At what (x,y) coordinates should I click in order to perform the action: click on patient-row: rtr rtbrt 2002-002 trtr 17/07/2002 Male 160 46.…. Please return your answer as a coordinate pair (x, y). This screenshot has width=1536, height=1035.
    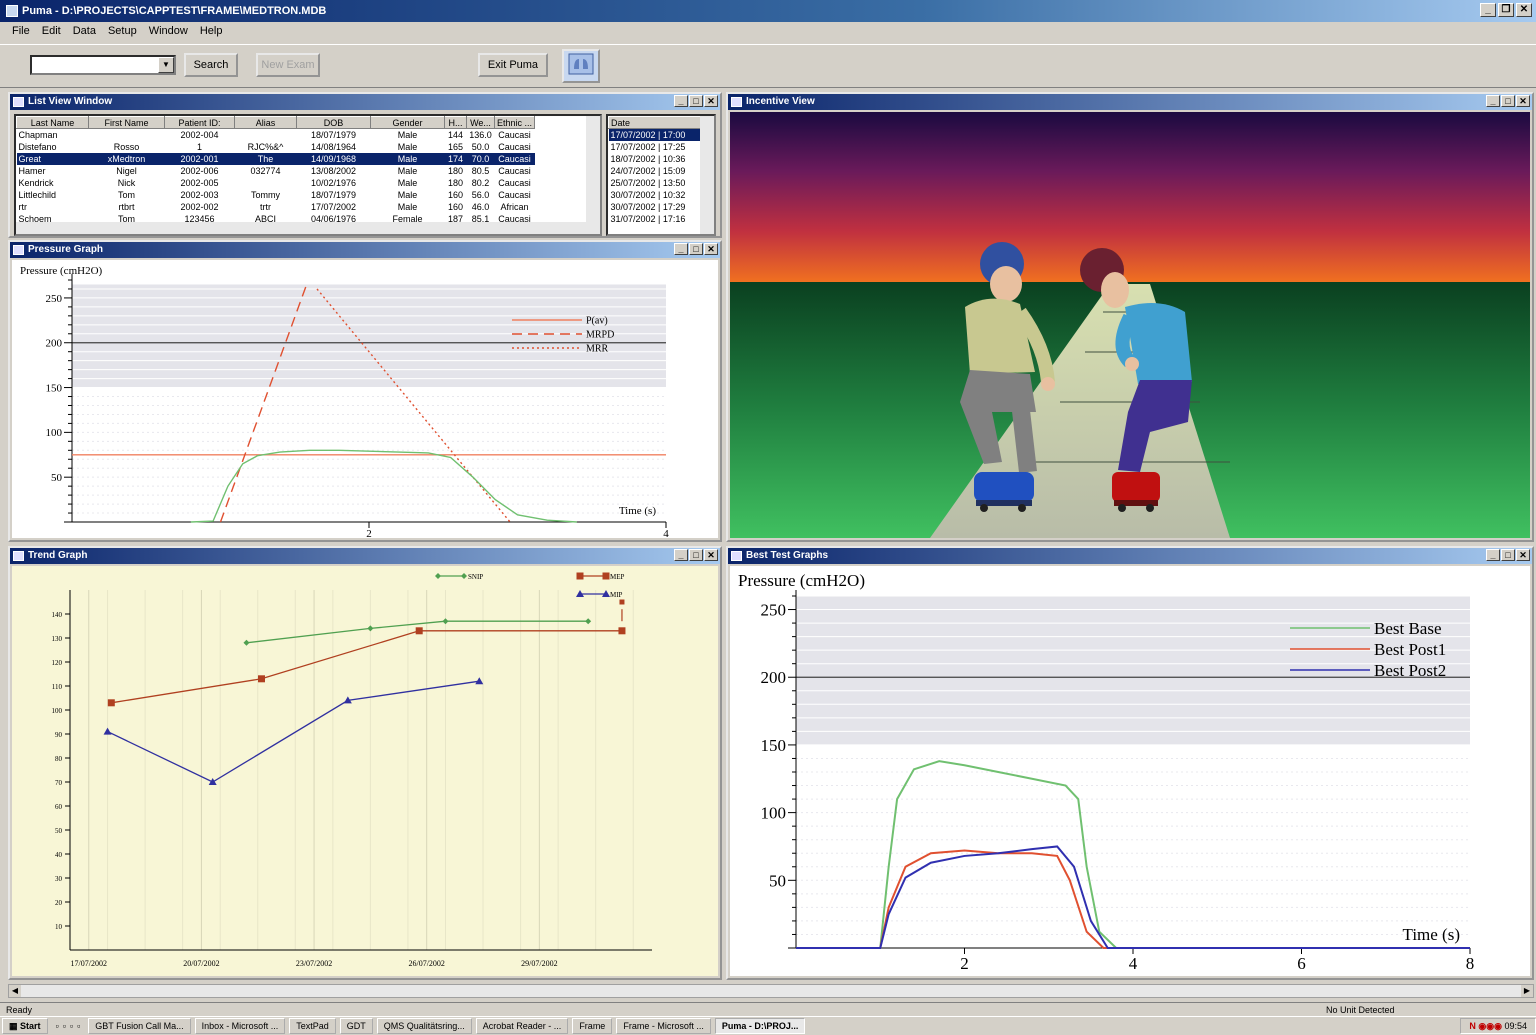
    Looking at the image, I should click on (276, 207).